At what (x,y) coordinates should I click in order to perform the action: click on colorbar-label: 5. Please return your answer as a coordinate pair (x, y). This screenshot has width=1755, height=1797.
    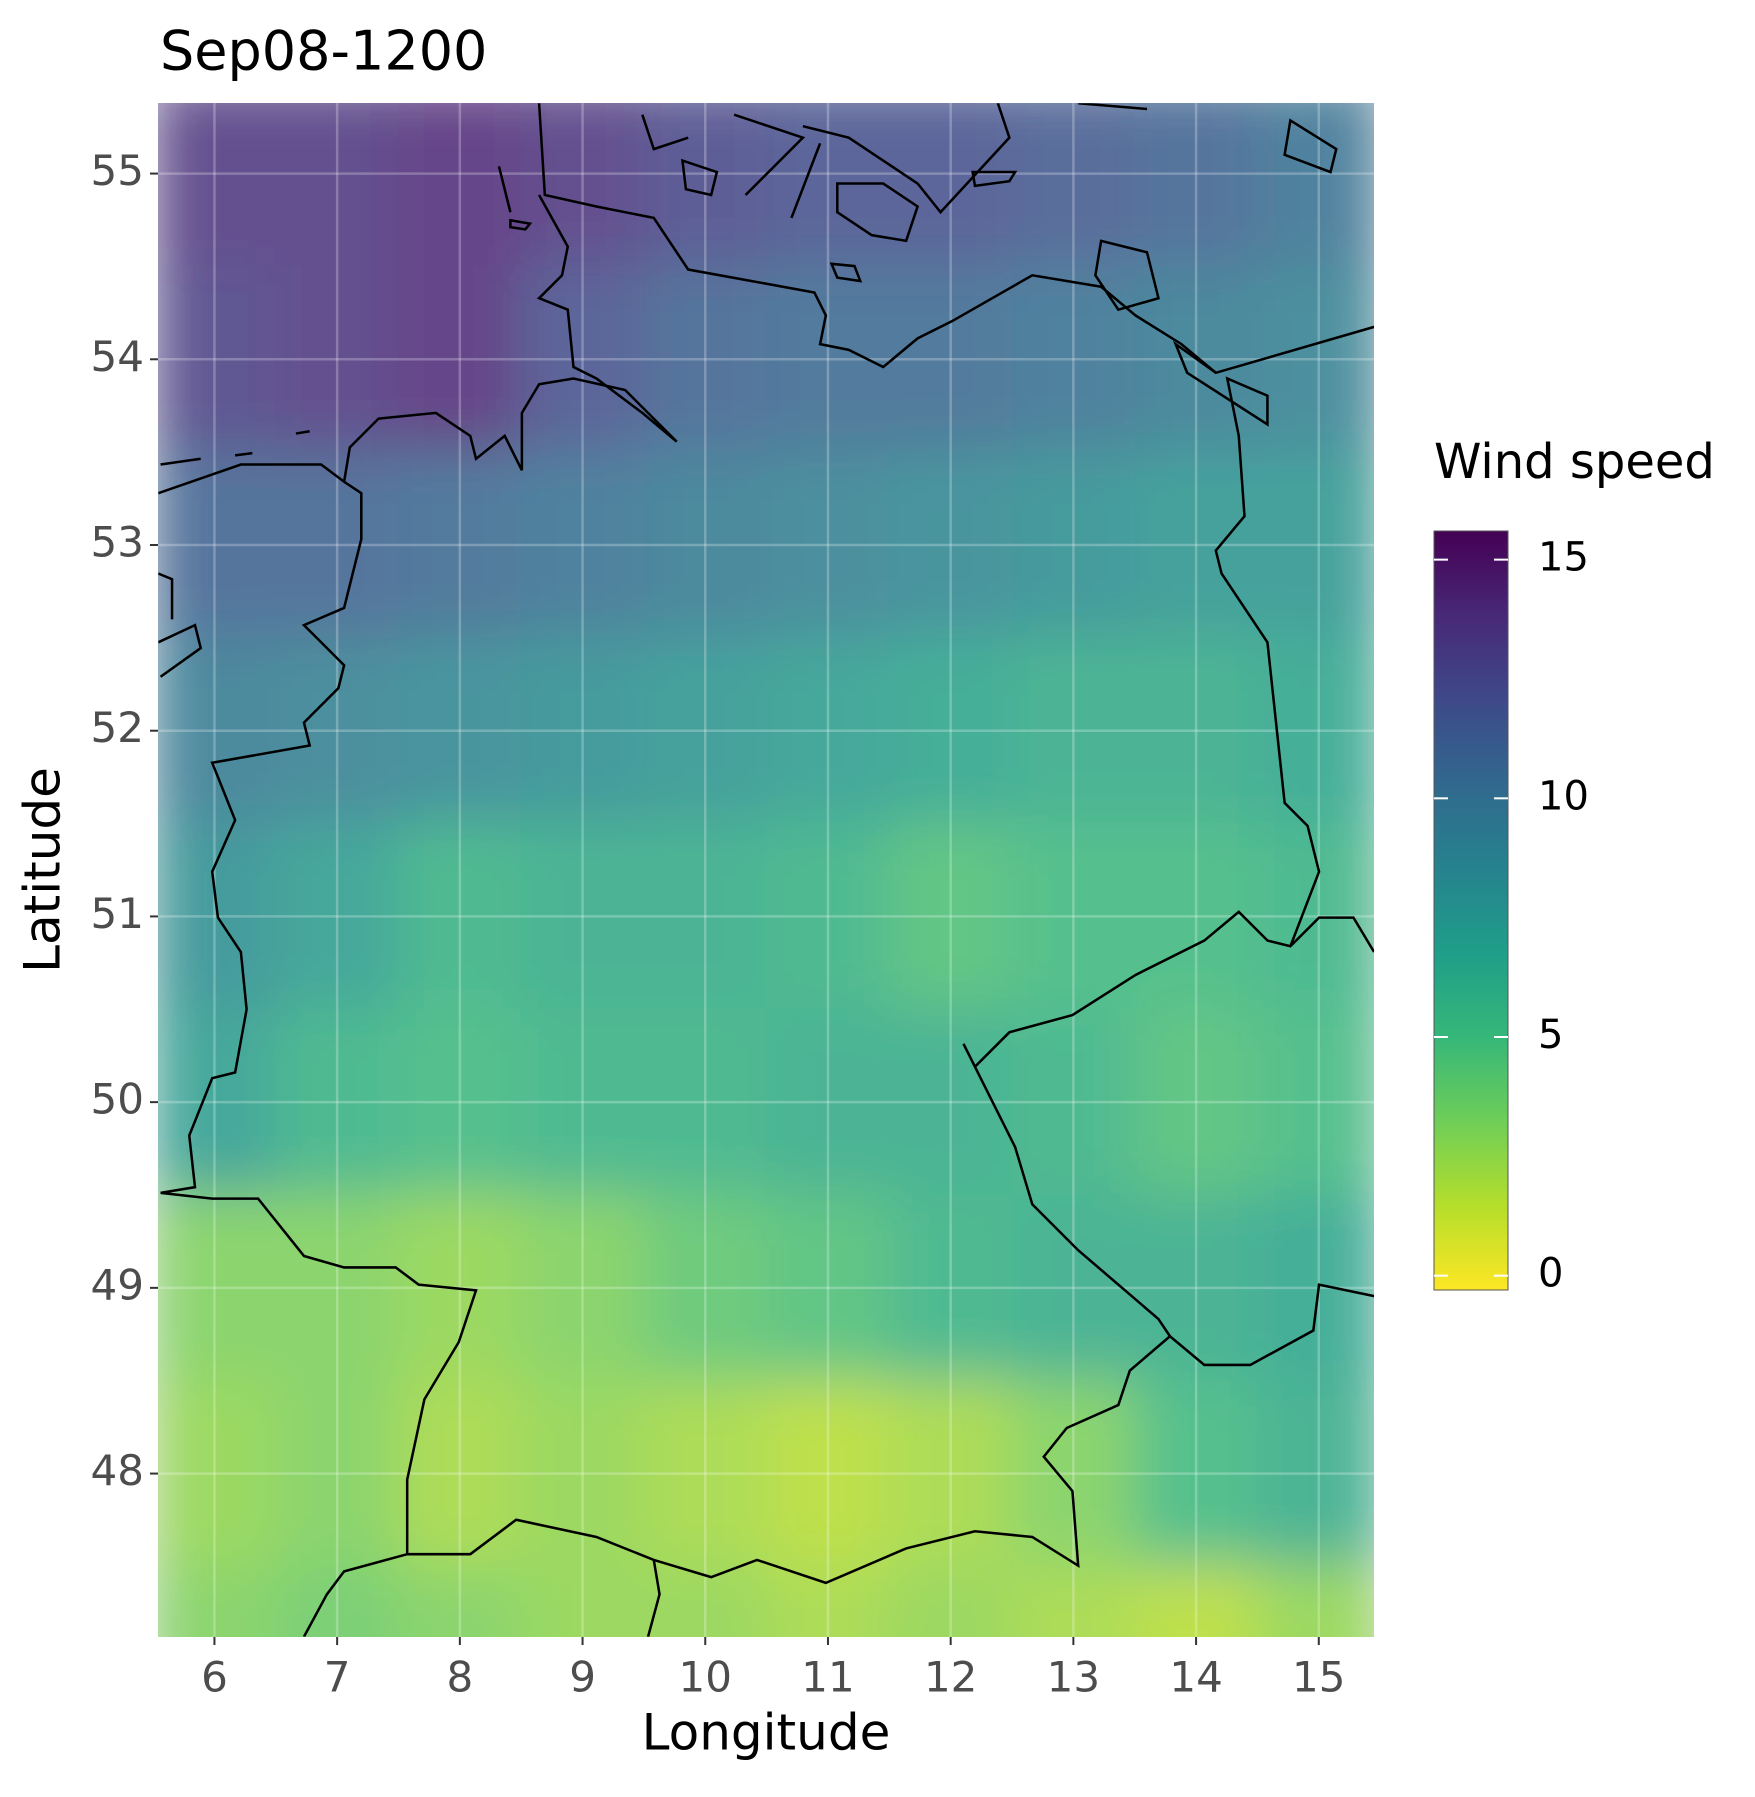
    Looking at the image, I should click on (1550, 1035).